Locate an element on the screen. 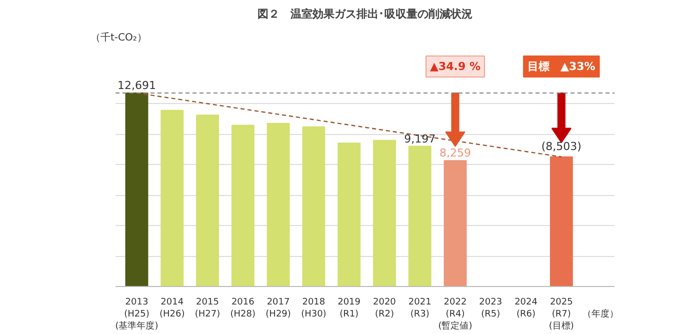  text: ▲34.9 % is located at coordinates (455, 67).